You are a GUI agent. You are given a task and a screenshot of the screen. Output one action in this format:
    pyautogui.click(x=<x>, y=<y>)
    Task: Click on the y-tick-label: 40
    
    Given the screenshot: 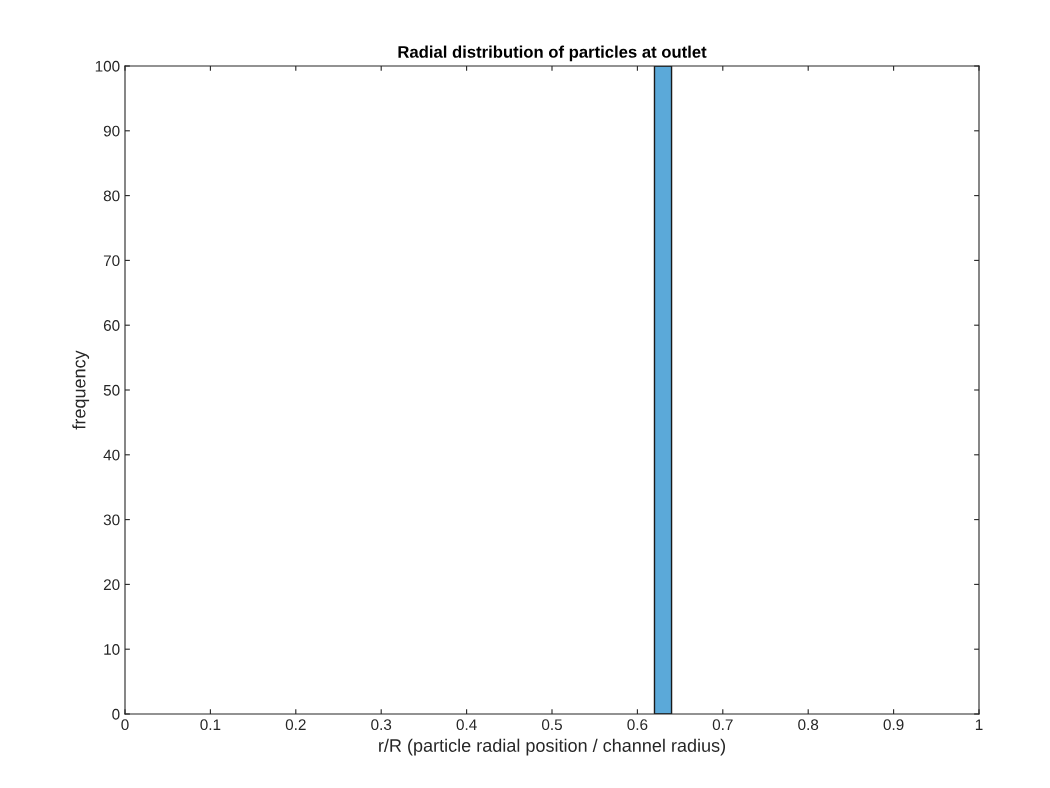 What is the action you would take?
    pyautogui.click(x=111, y=455)
    